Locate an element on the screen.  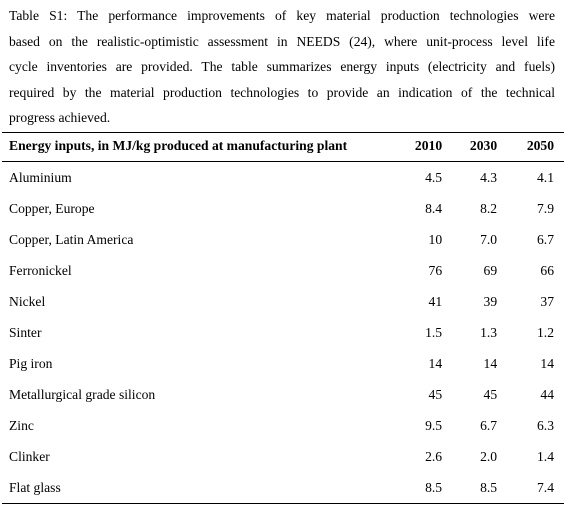
value-2010: 14 is located at coordinates (435, 363).